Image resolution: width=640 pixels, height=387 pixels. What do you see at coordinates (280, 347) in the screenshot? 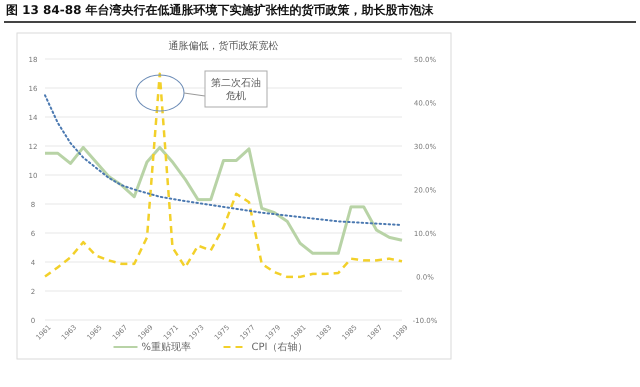
I see `legend-label: CPI（右轴）` at bounding box center [280, 347].